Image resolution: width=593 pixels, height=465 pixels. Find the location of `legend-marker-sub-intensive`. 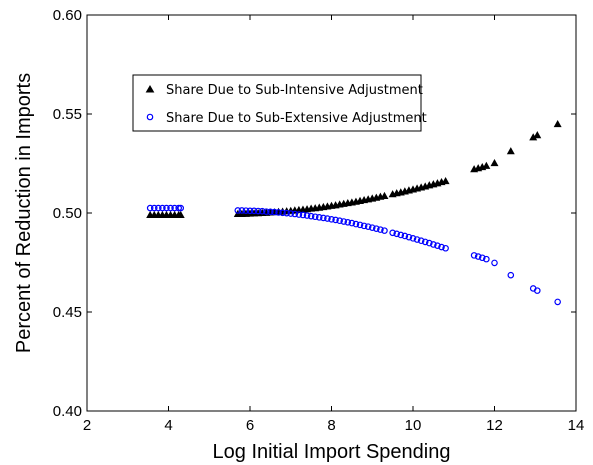

legend-marker-sub-intensive is located at coordinates (150, 89).